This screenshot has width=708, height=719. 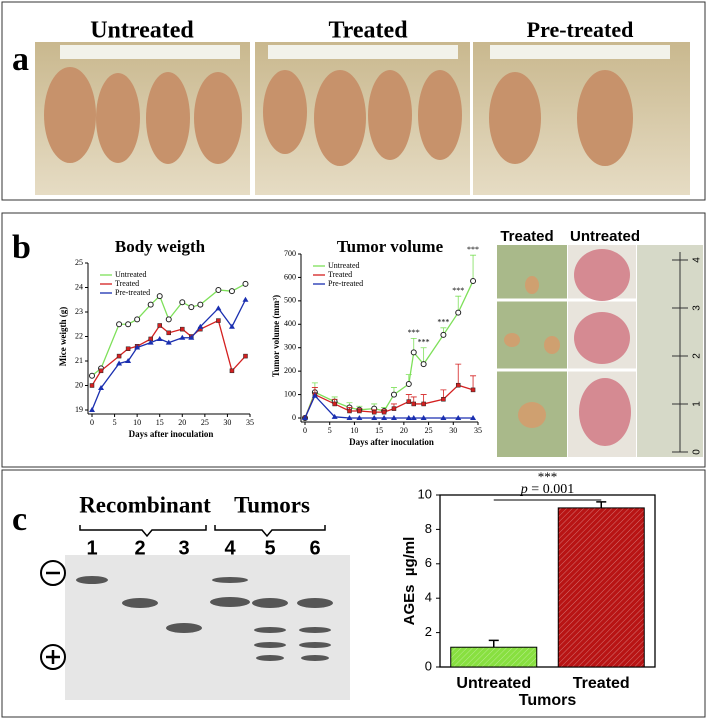 I want to click on y-tick-label: 21, so click(x=79, y=360).